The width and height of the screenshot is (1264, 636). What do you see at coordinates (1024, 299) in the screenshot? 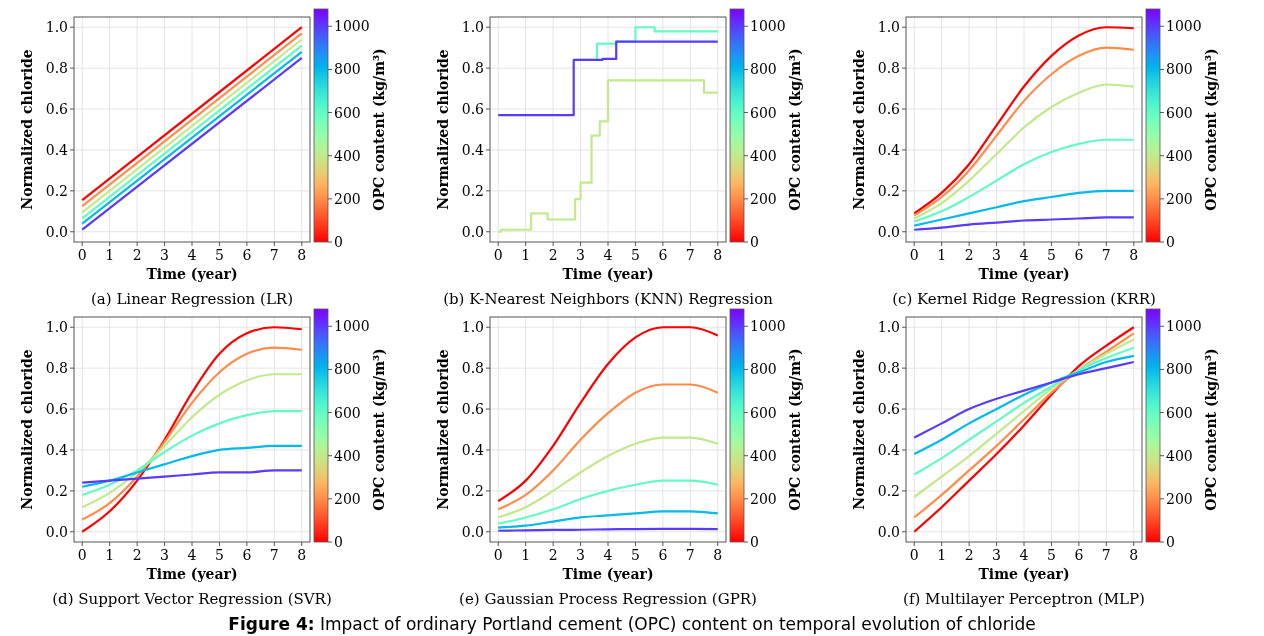
I see `text: (c) Kernel Ridge Regression (KRR)` at bounding box center [1024, 299].